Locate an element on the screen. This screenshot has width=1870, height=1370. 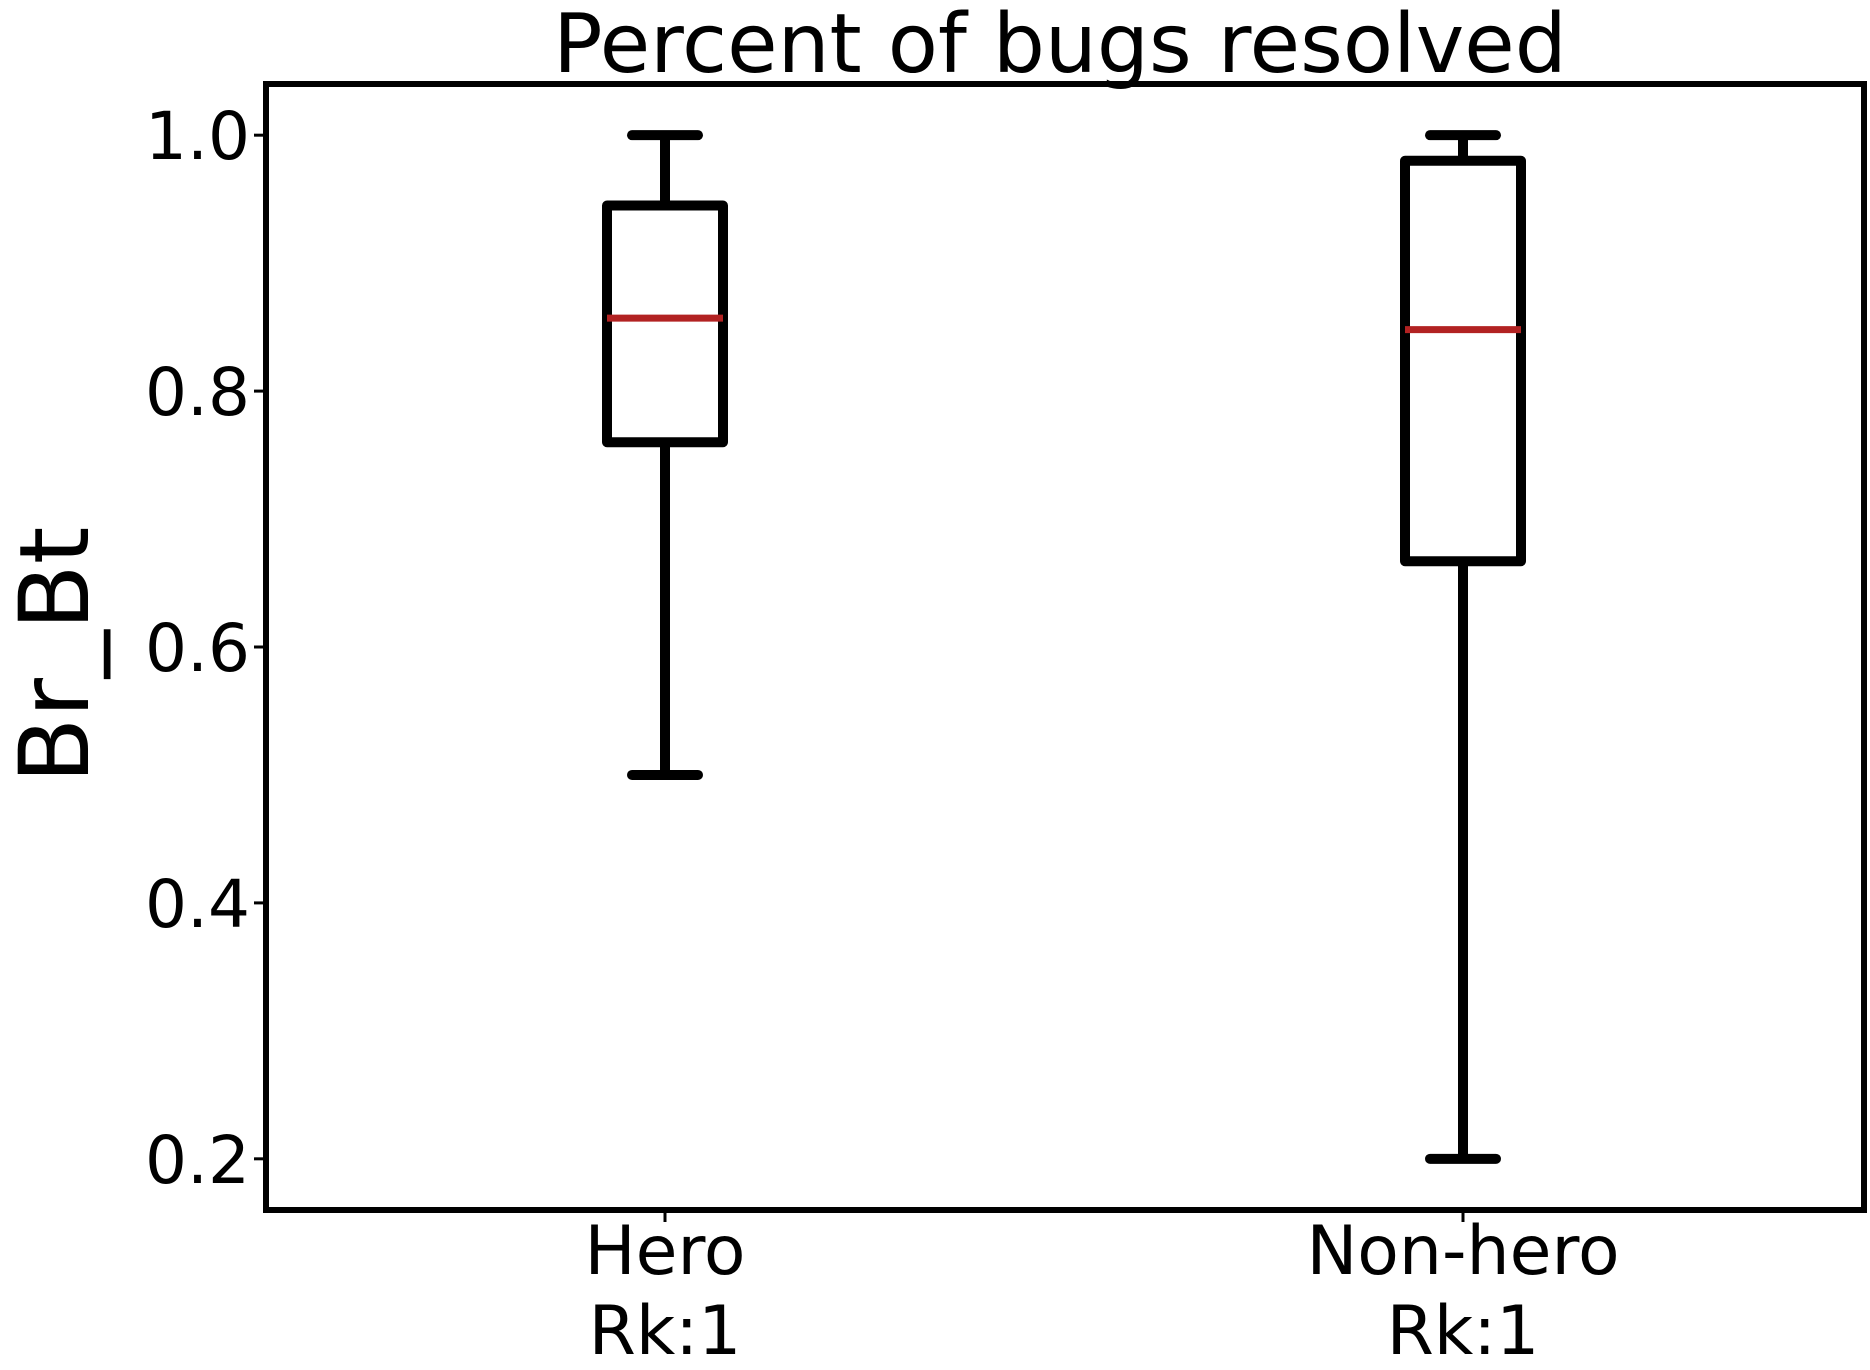
y-axis-label: Br_Bt is located at coordinates (55, 655).